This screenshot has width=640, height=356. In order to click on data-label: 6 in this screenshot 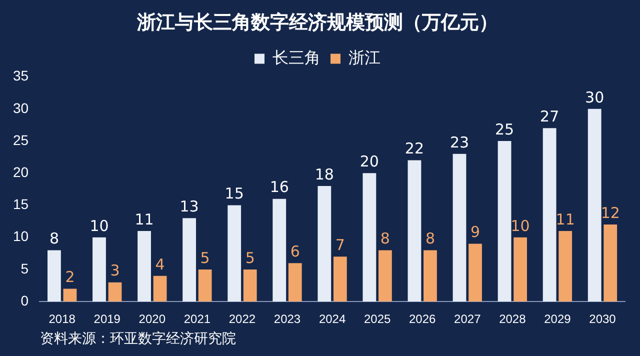, I will do `click(295, 251)`.